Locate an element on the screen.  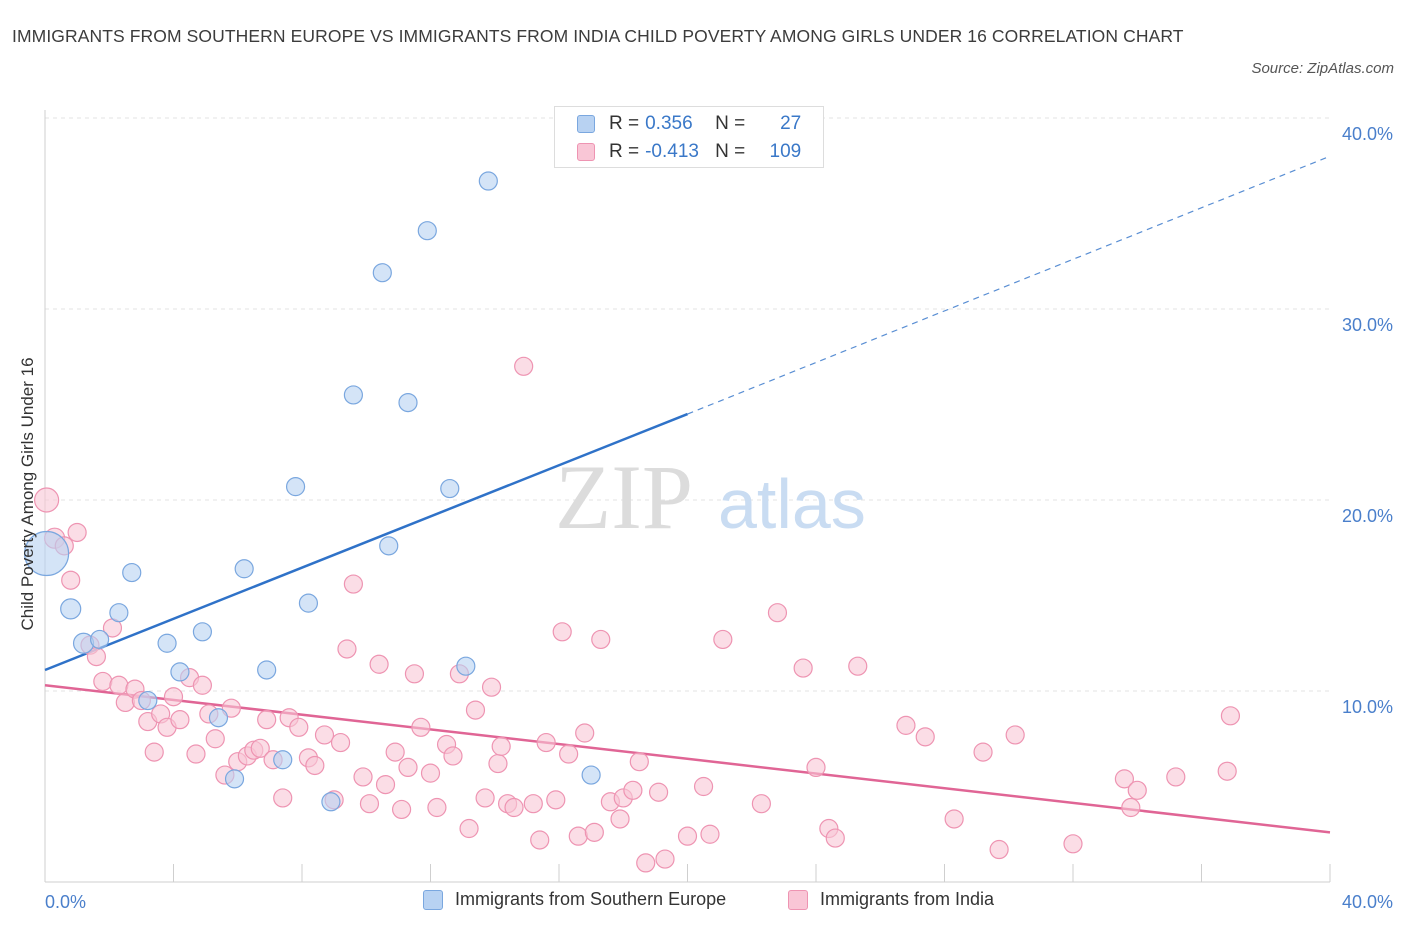
trend-line-india is located at coordinates (687, 759).